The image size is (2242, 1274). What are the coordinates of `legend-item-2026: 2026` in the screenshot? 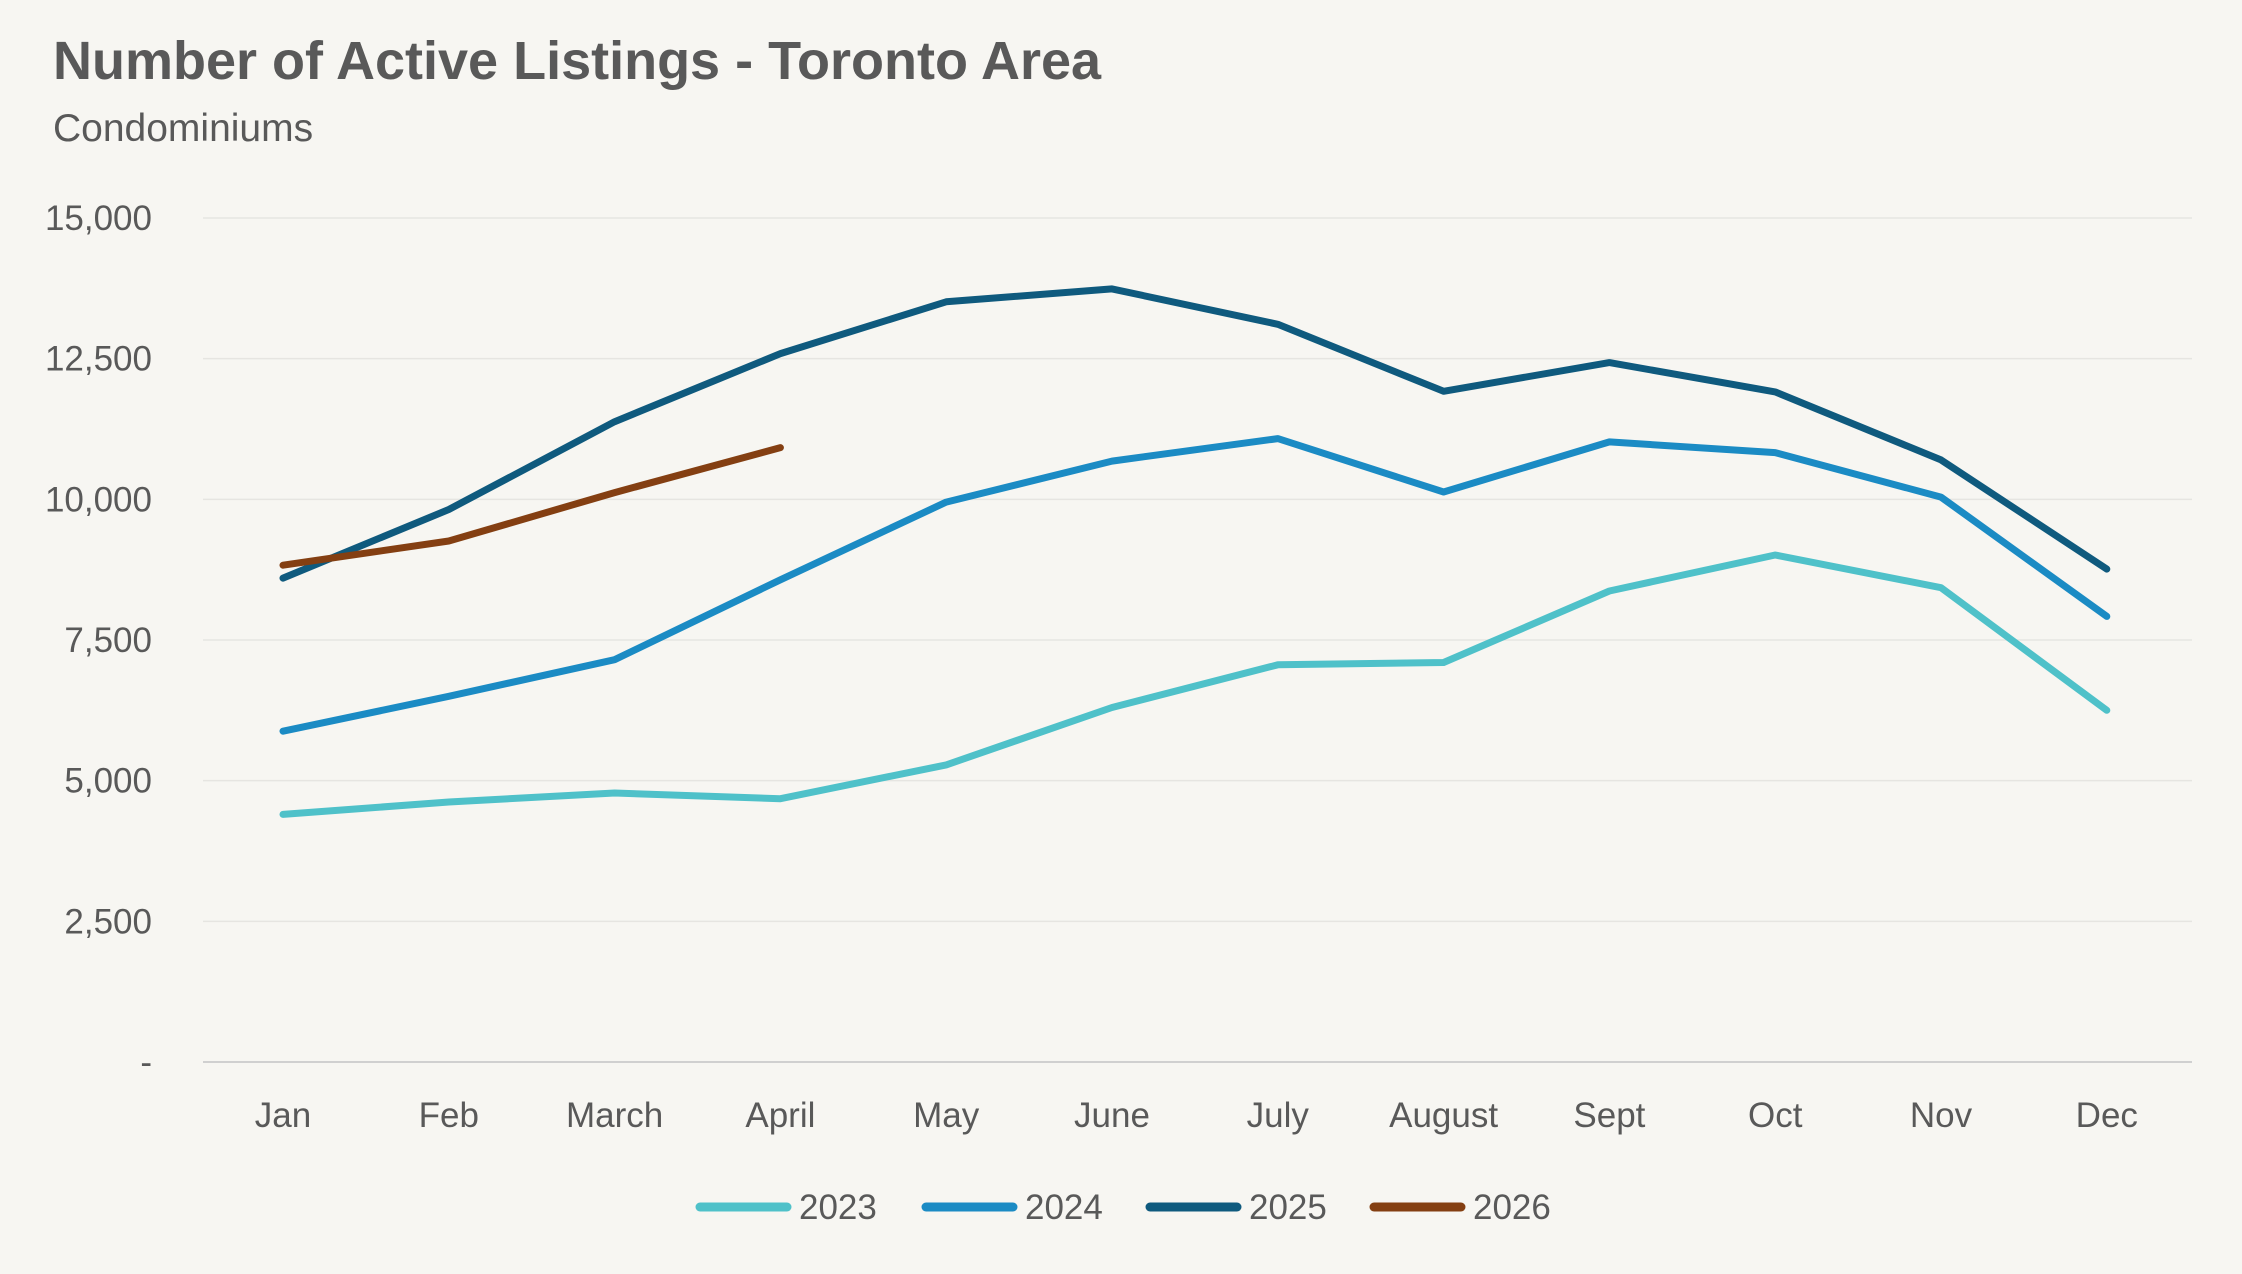 It's located at (1460, 1207).